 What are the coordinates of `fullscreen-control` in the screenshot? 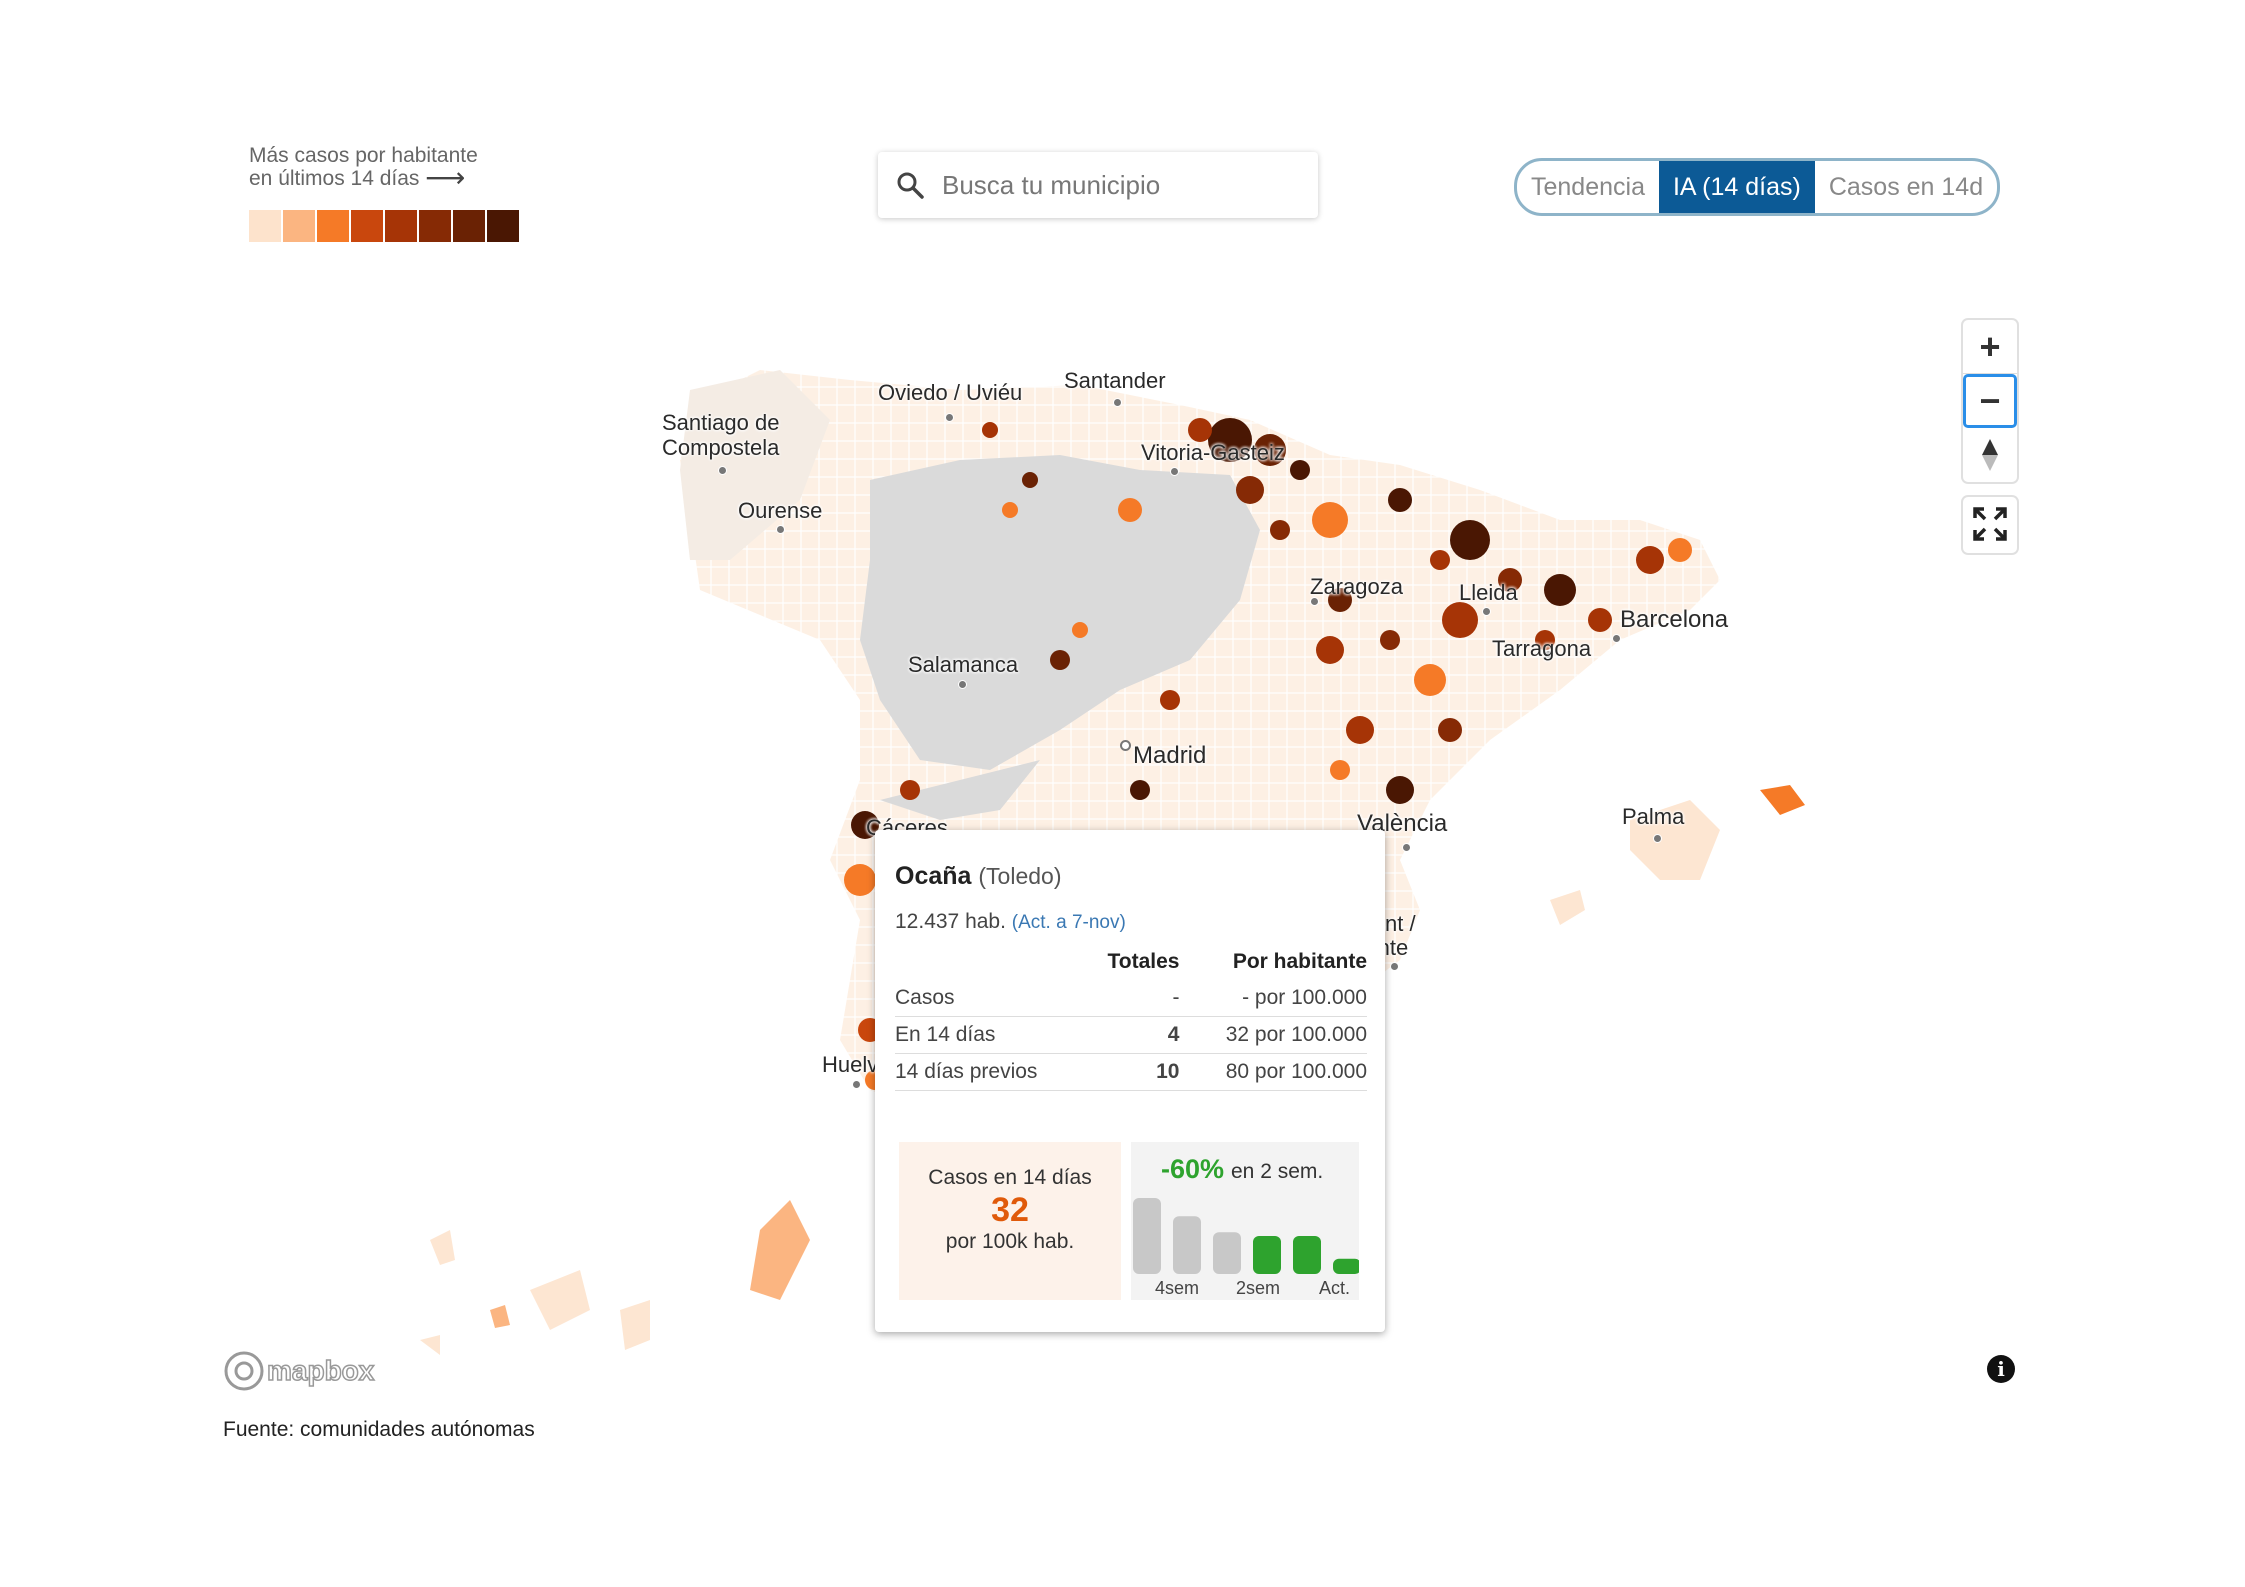 It's located at (1990, 525).